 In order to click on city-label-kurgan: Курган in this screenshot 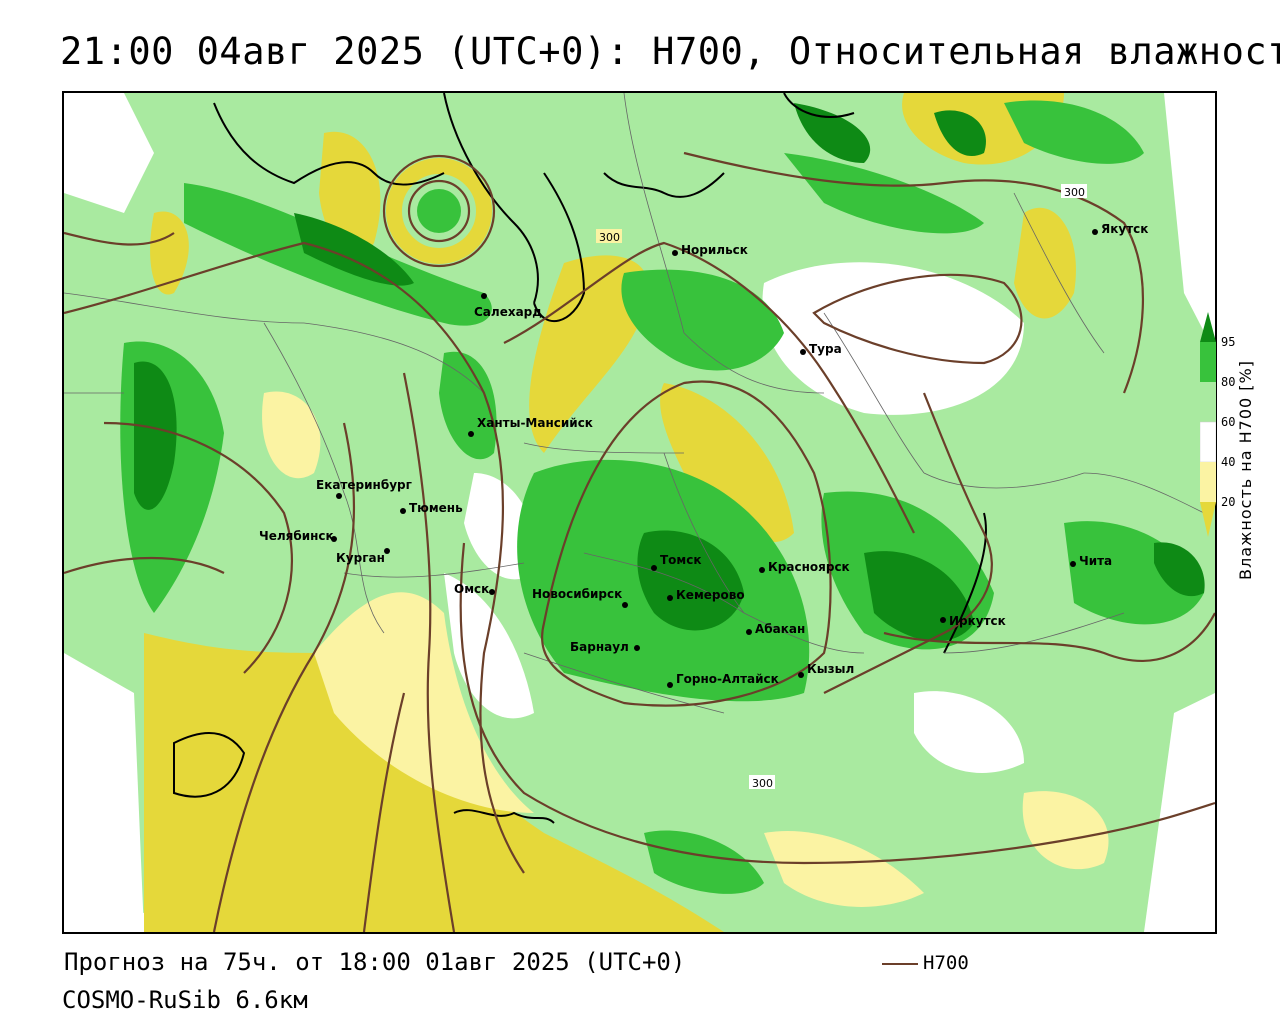, I will do `click(360, 558)`.